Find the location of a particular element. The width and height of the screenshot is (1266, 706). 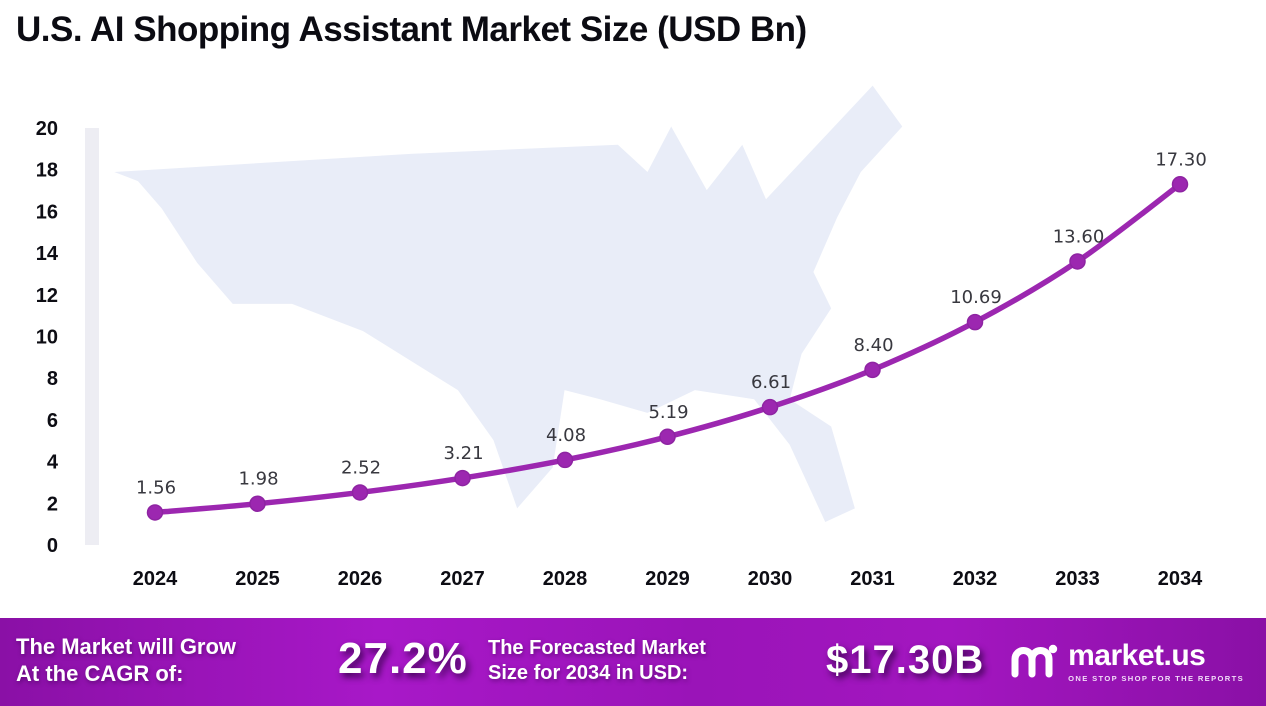

svg-text: 14 is located at coordinates (47, 254).